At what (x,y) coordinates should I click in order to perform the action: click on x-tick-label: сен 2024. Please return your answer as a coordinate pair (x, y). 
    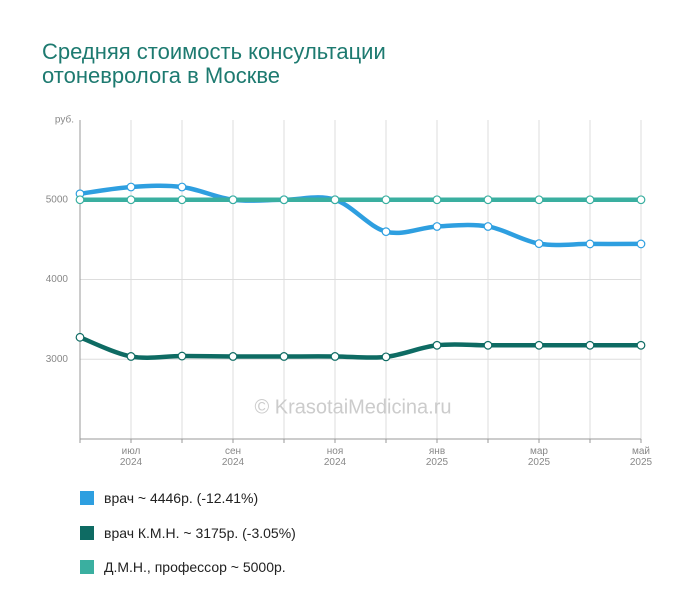
    Looking at the image, I should click on (233, 457).